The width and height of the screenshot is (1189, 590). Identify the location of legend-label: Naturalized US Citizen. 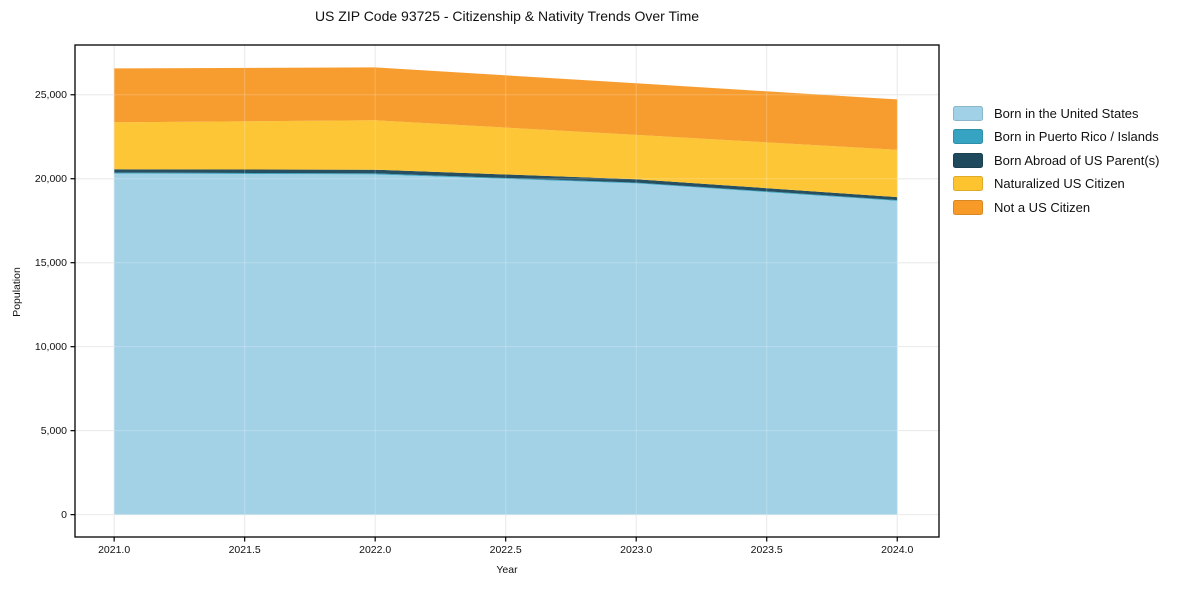
(1059, 184).